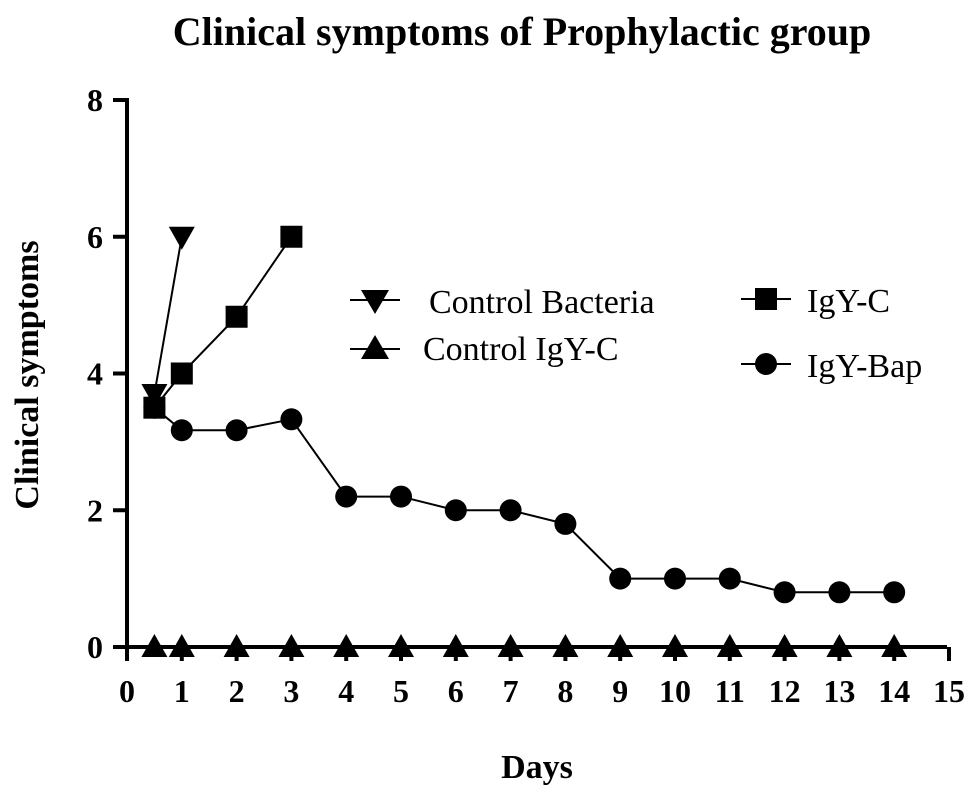  What do you see at coordinates (949, 691) in the screenshot?
I see `x-tick-label: 15` at bounding box center [949, 691].